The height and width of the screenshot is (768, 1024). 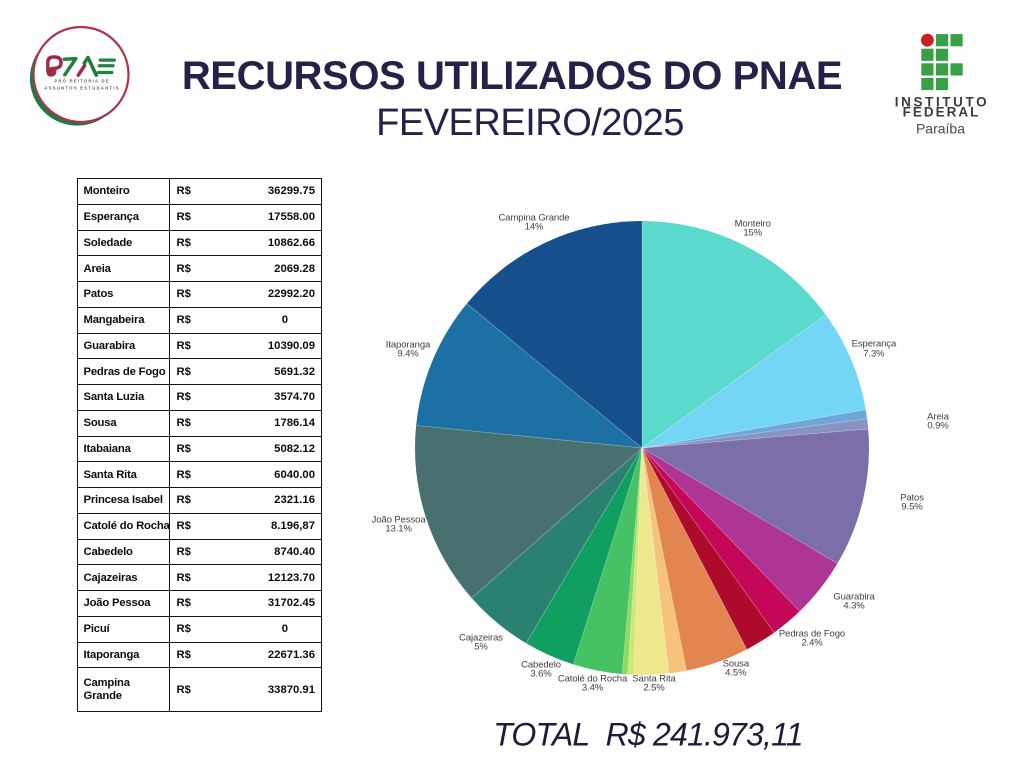 I want to click on svg-text: ASSUNTOS ESTUDANTIS, so click(x=81, y=88).